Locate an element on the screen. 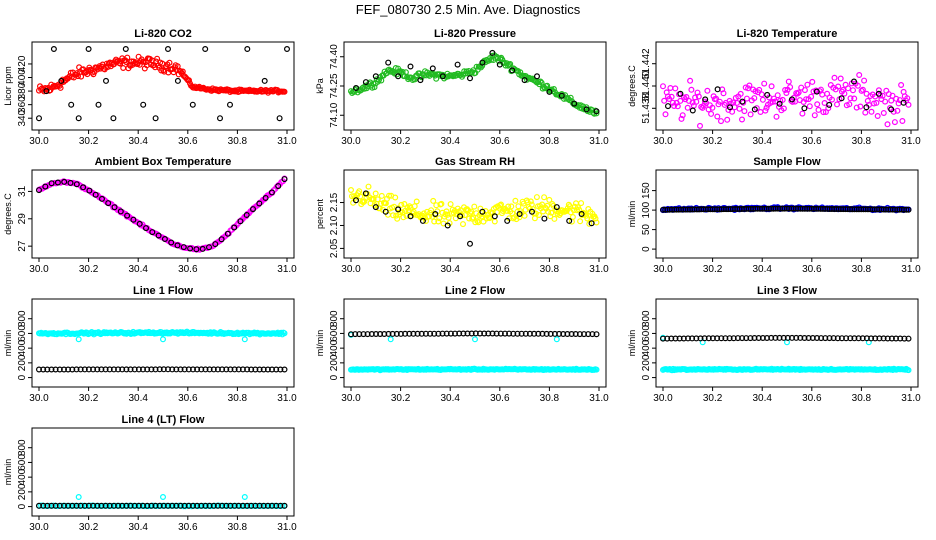 This screenshot has width=936, height=540. panel-title: Line 3 Flow is located at coordinates (787, 291).